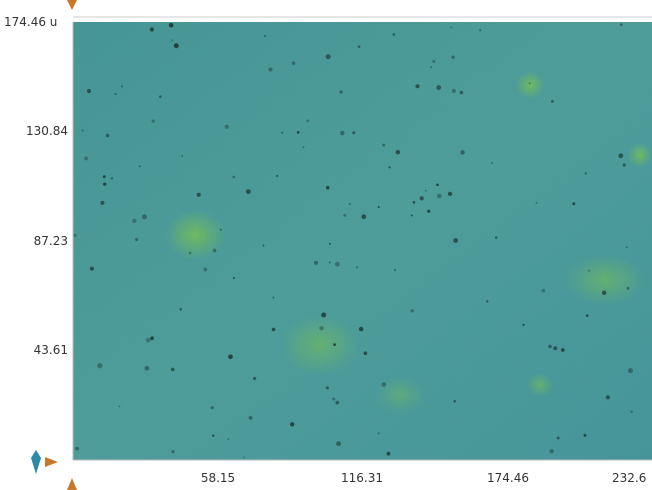  I want to click on x-handle, so click(72, 484).